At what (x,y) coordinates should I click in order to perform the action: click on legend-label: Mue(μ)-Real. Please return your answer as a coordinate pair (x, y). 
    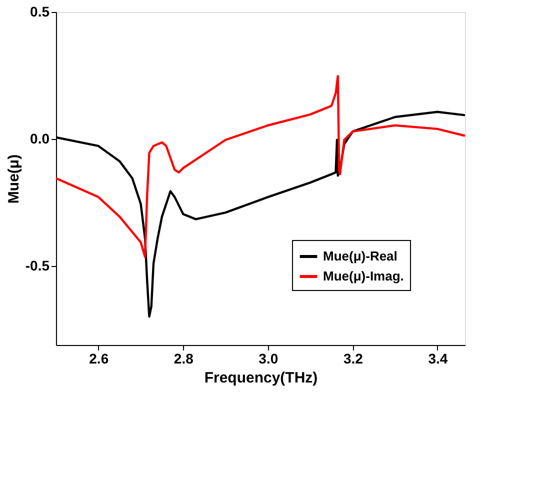
    Looking at the image, I should click on (360, 256).